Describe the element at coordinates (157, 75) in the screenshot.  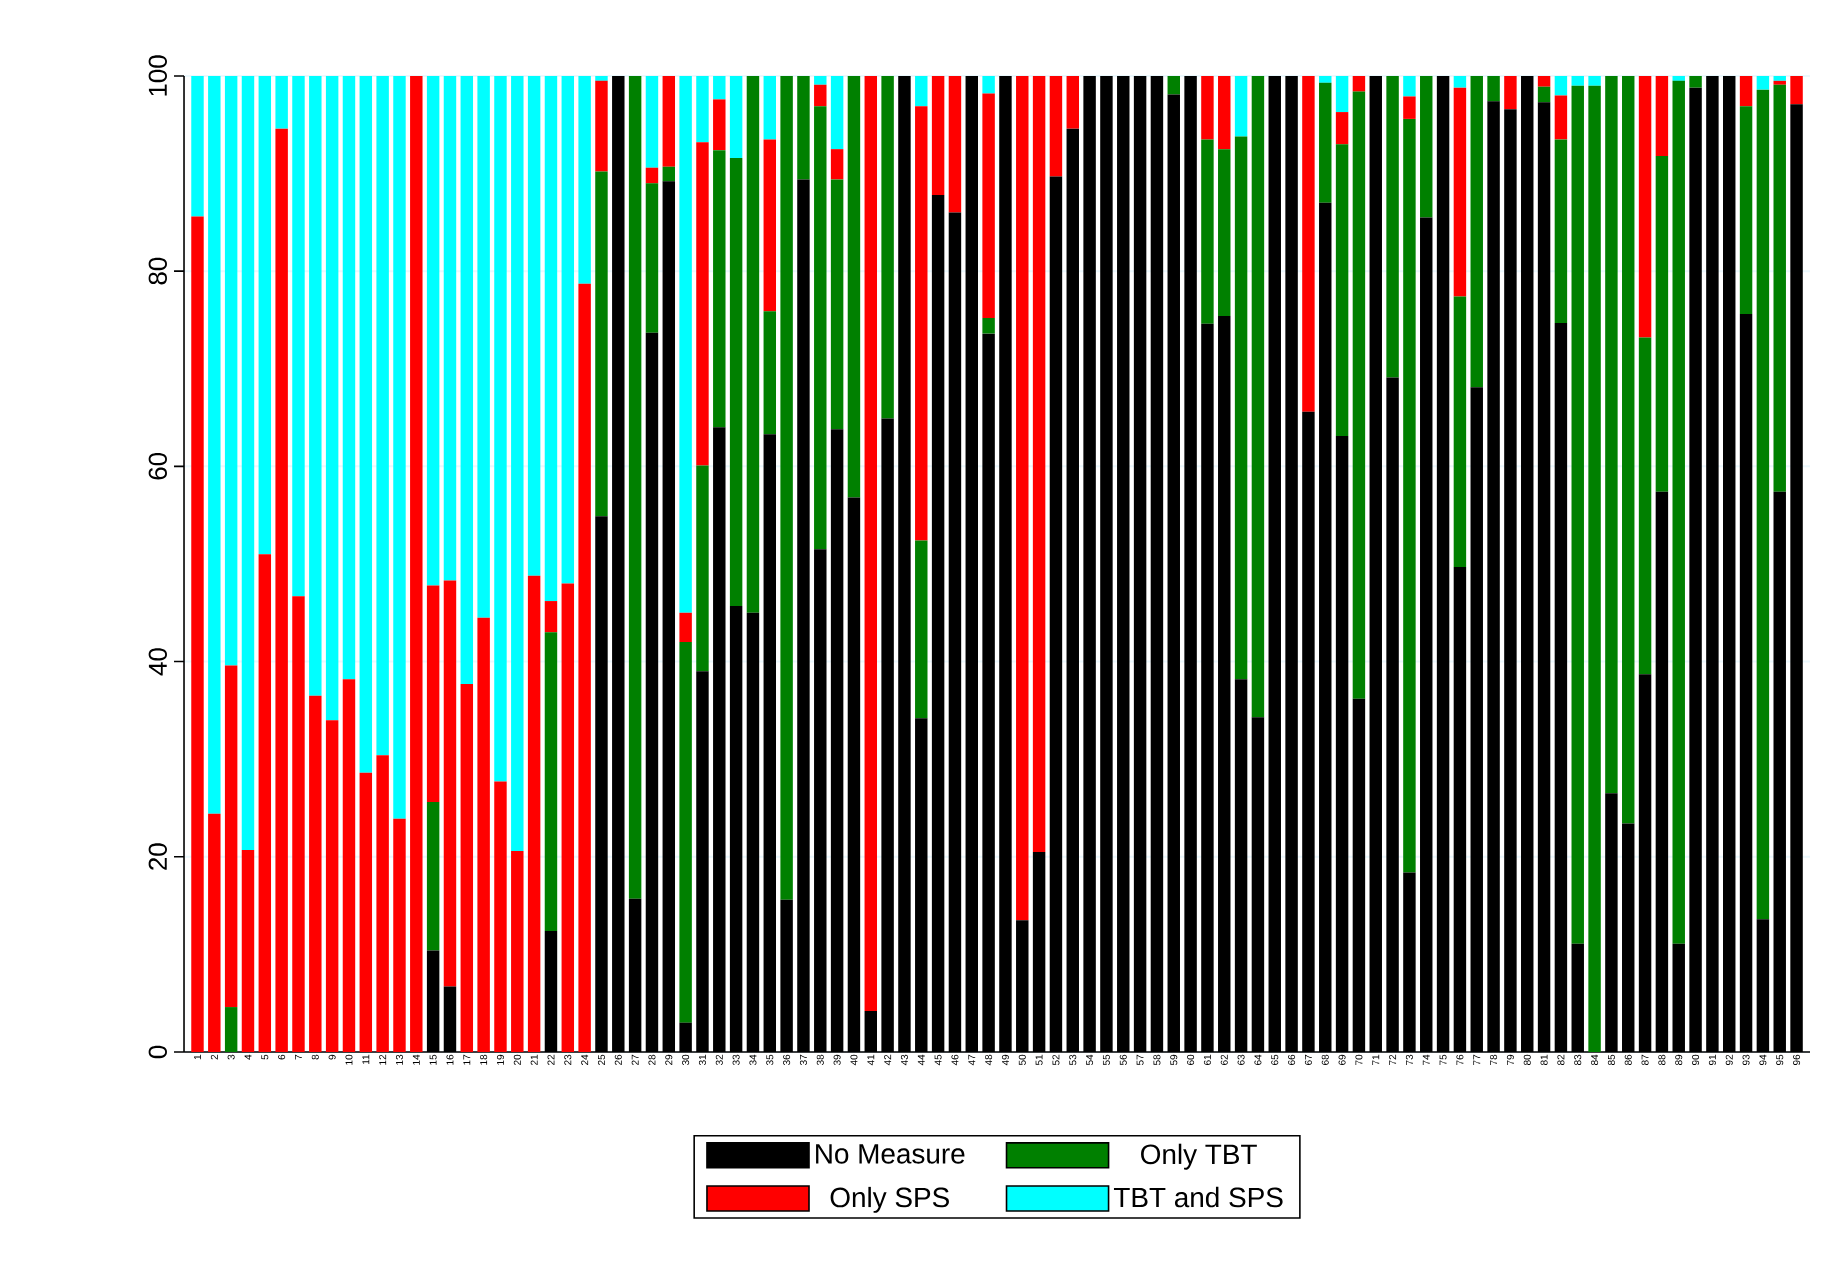
I see `y-tick-label: 100` at that location.